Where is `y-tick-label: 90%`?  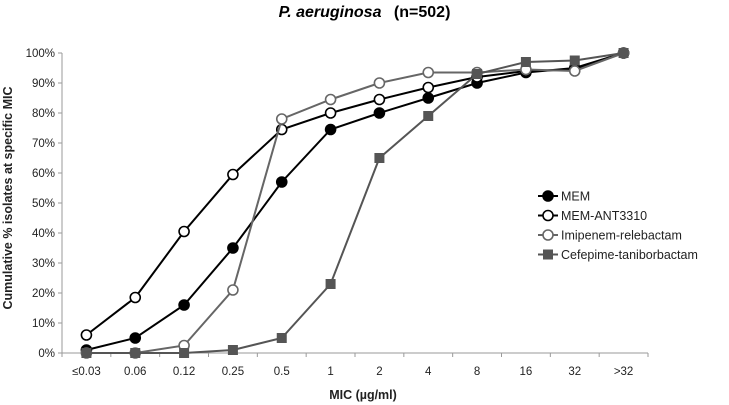
y-tick-label: 90% is located at coordinates (43, 84).